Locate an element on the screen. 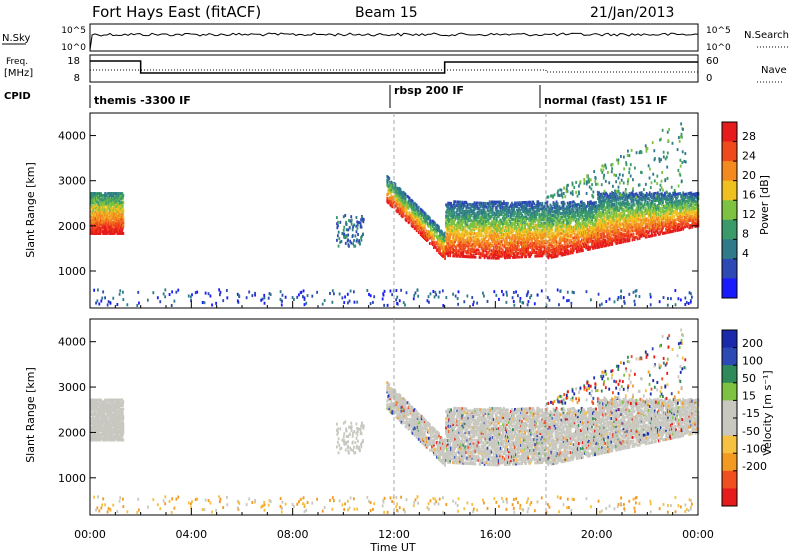  cpid-segment-1: themis -3300 IF is located at coordinates (142, 100).